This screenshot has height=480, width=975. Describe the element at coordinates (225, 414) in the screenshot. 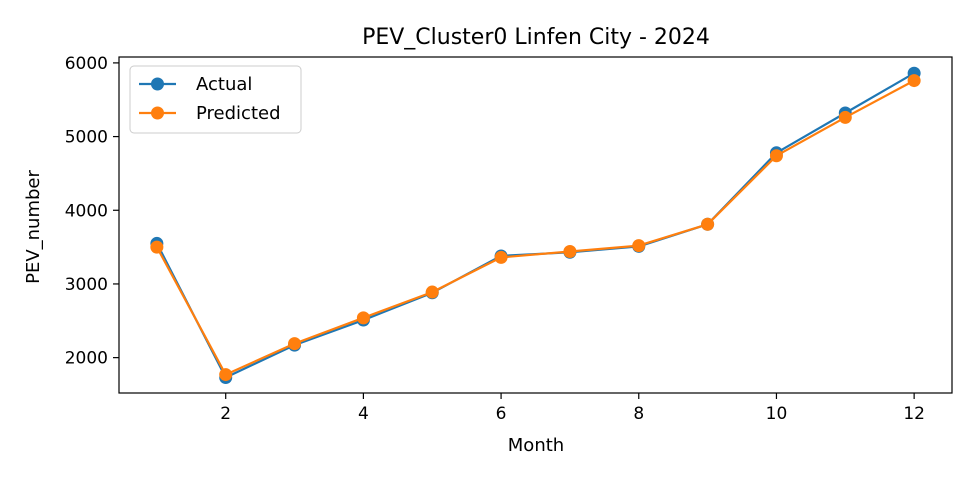

I see `x-tick-label: 2` at that location.